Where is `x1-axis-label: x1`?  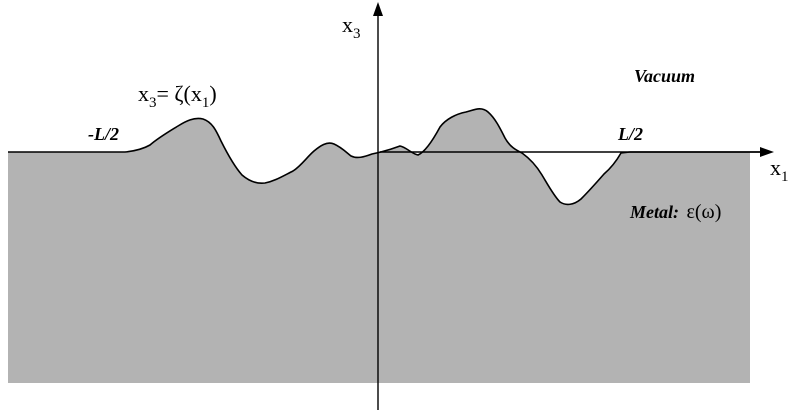
x1-axis-label: x1 is located at coordinates (779, 170).